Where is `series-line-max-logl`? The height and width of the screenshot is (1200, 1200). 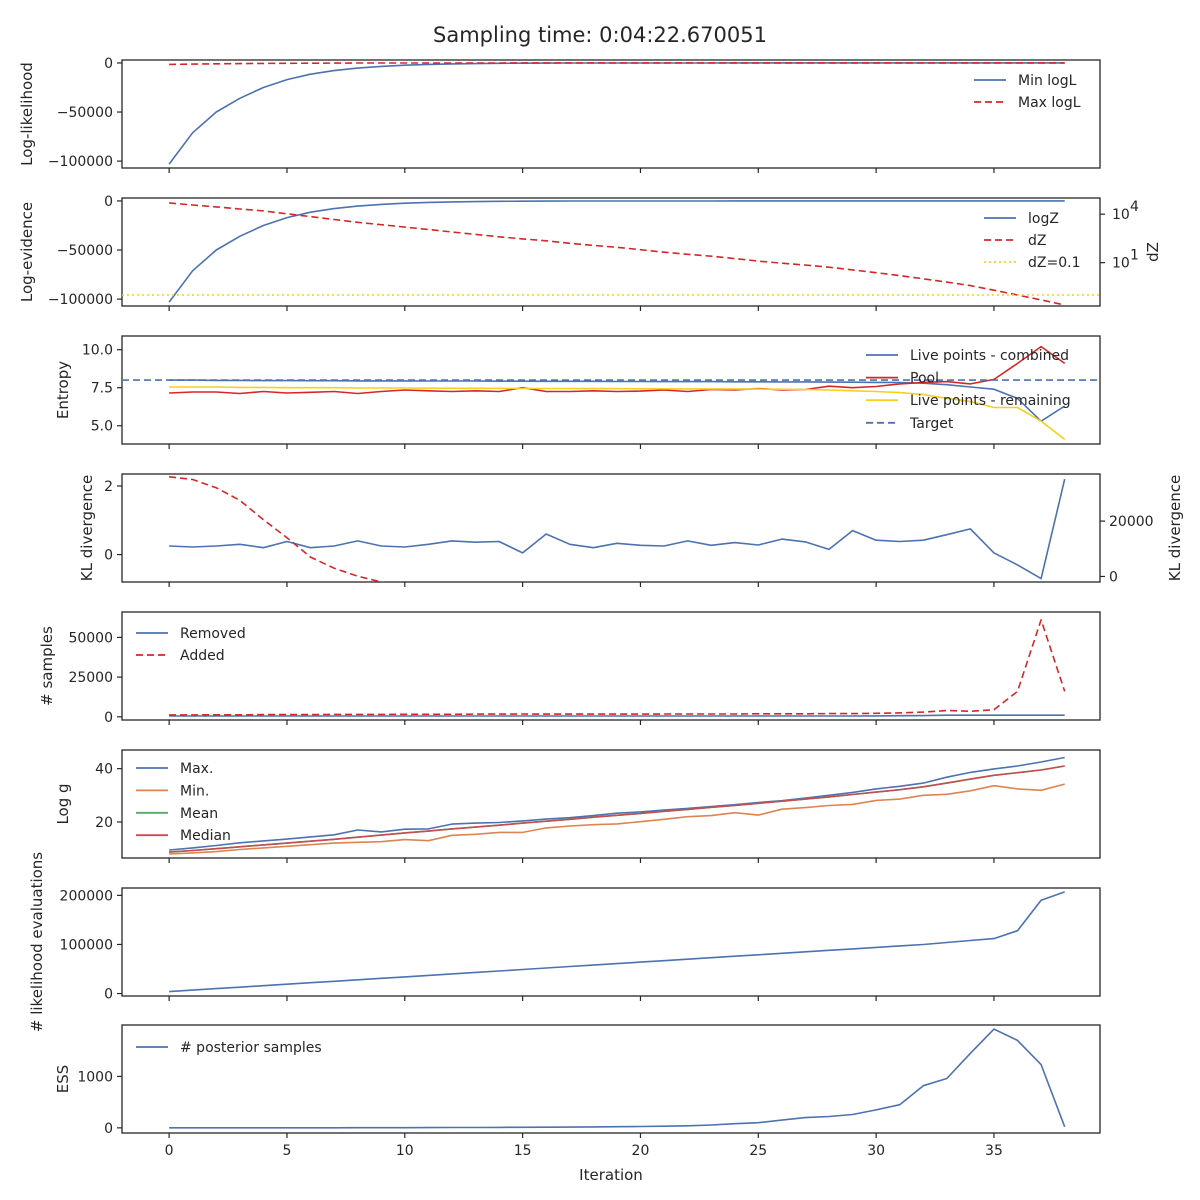
series-line-max-logl is located at coordinates (617, 64).